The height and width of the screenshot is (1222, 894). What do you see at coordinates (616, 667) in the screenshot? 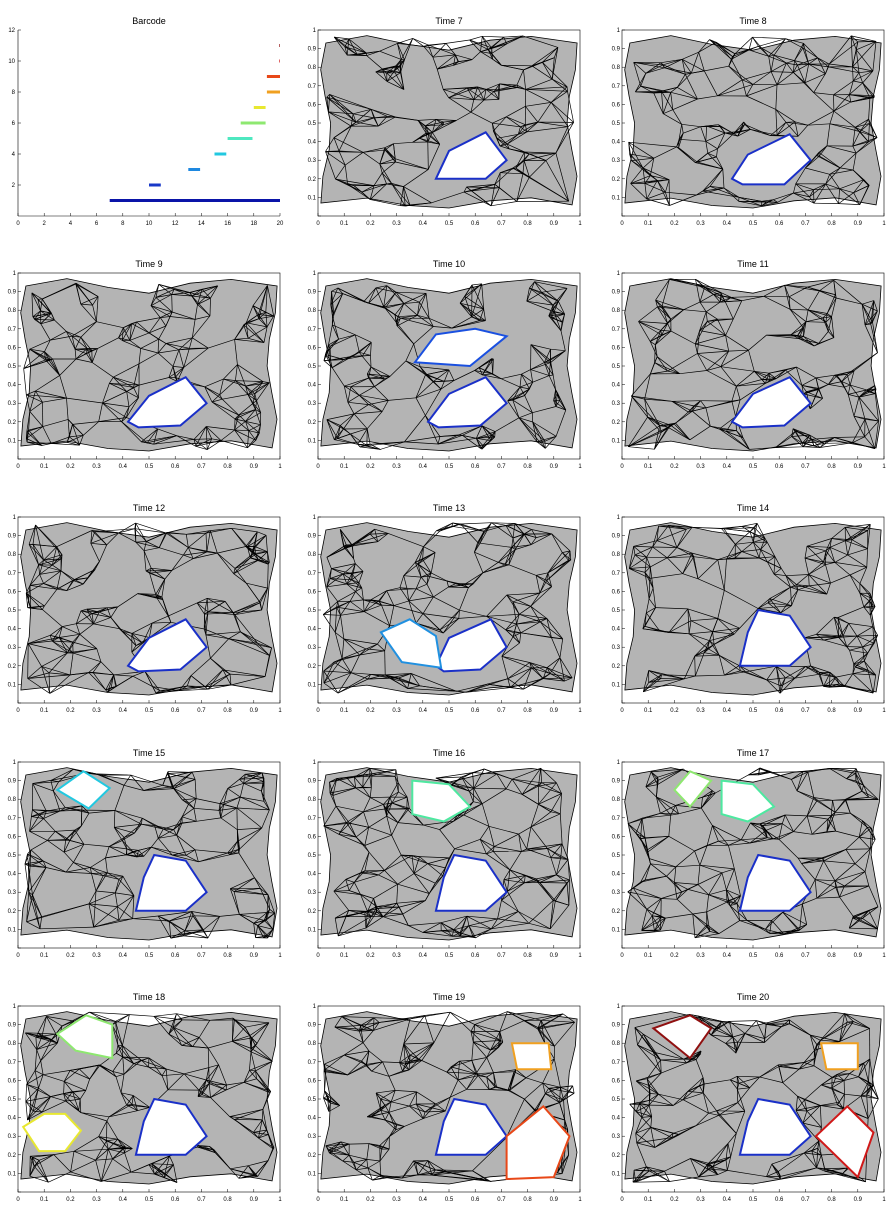
I see `y-tick-label: 0.2` at bounding box center [616, 667].